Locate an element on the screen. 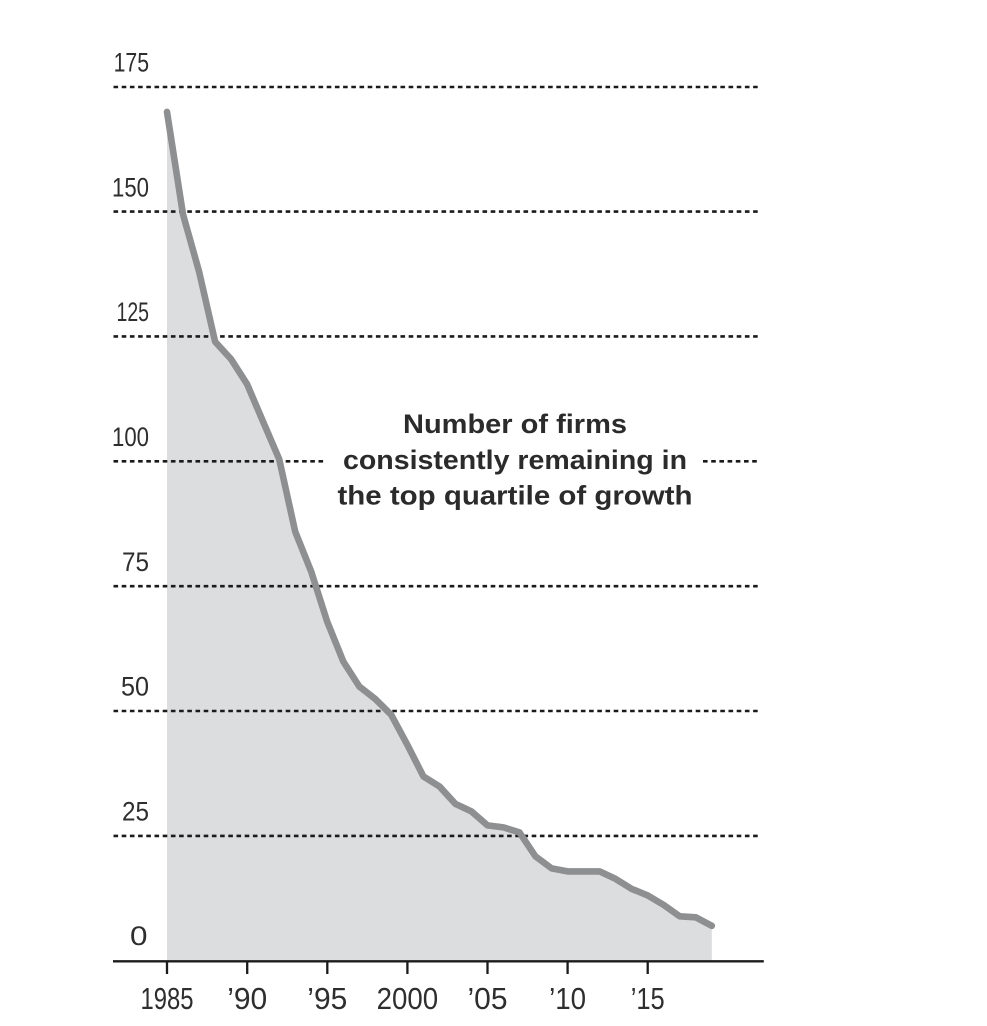 The height and width of the screenshot is (1026, 987). svg-text: 175 is located at coordinates (131, 63).